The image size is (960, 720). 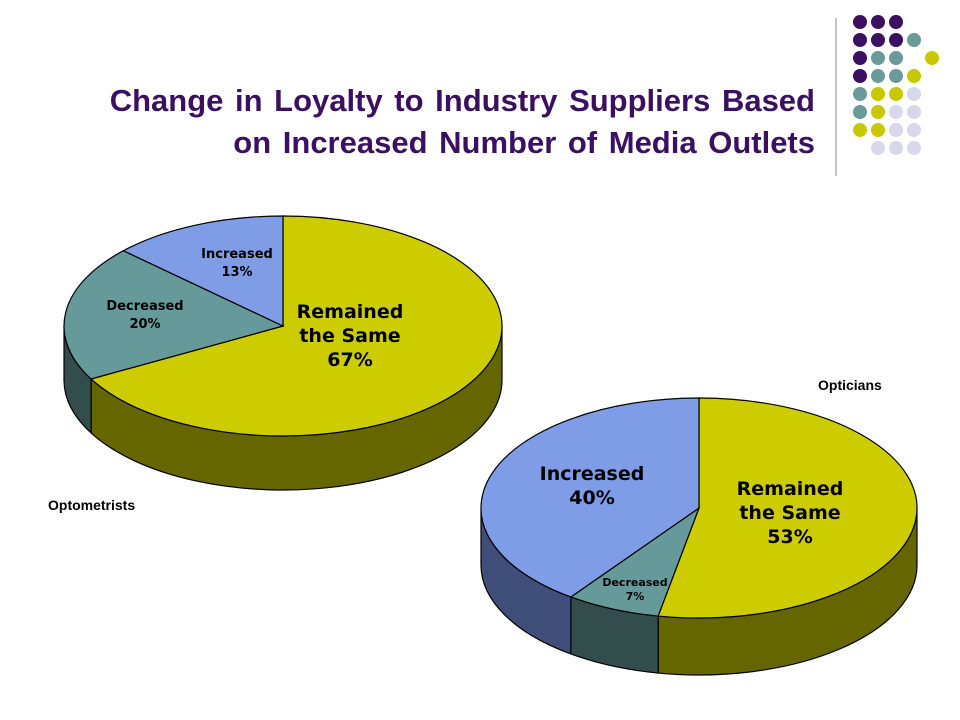 What do you see at coordinates (887, 95) in the screenshot?
I see `decorative-dot-grid` at bounding box center [887, 95].